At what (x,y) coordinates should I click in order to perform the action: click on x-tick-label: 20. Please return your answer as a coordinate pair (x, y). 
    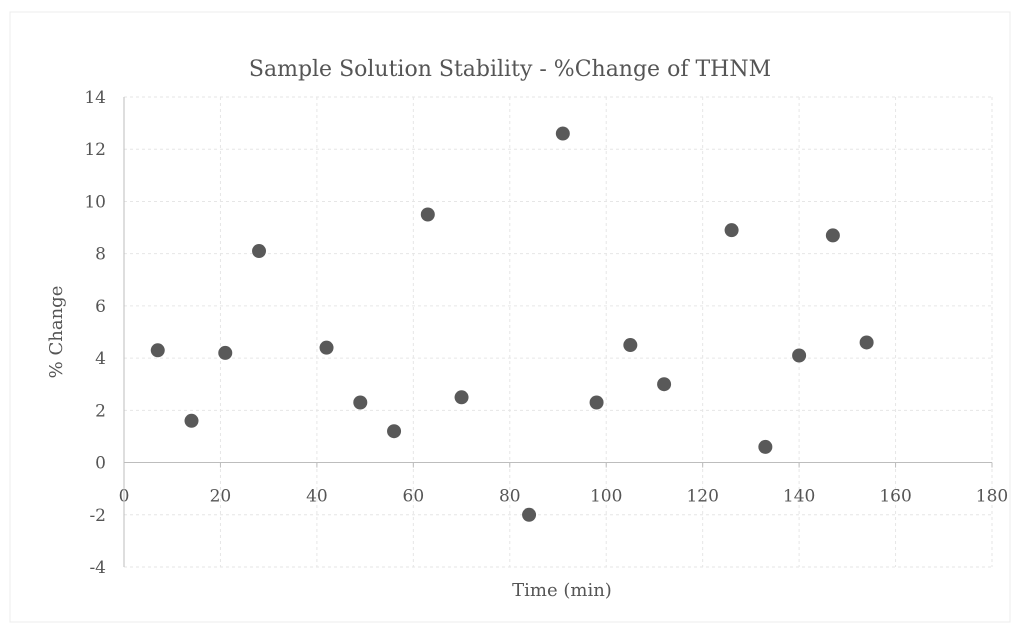
    Looking at the image, I should click on (221, 497).